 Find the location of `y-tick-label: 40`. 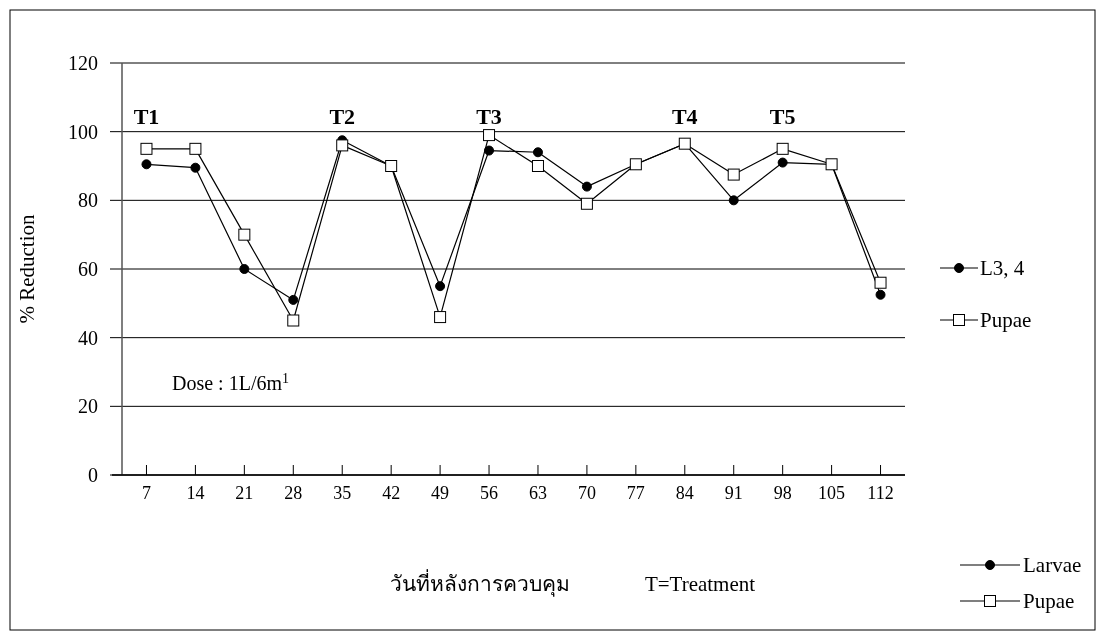

y-tick-label: 40 is located at coordinates (88, 337).